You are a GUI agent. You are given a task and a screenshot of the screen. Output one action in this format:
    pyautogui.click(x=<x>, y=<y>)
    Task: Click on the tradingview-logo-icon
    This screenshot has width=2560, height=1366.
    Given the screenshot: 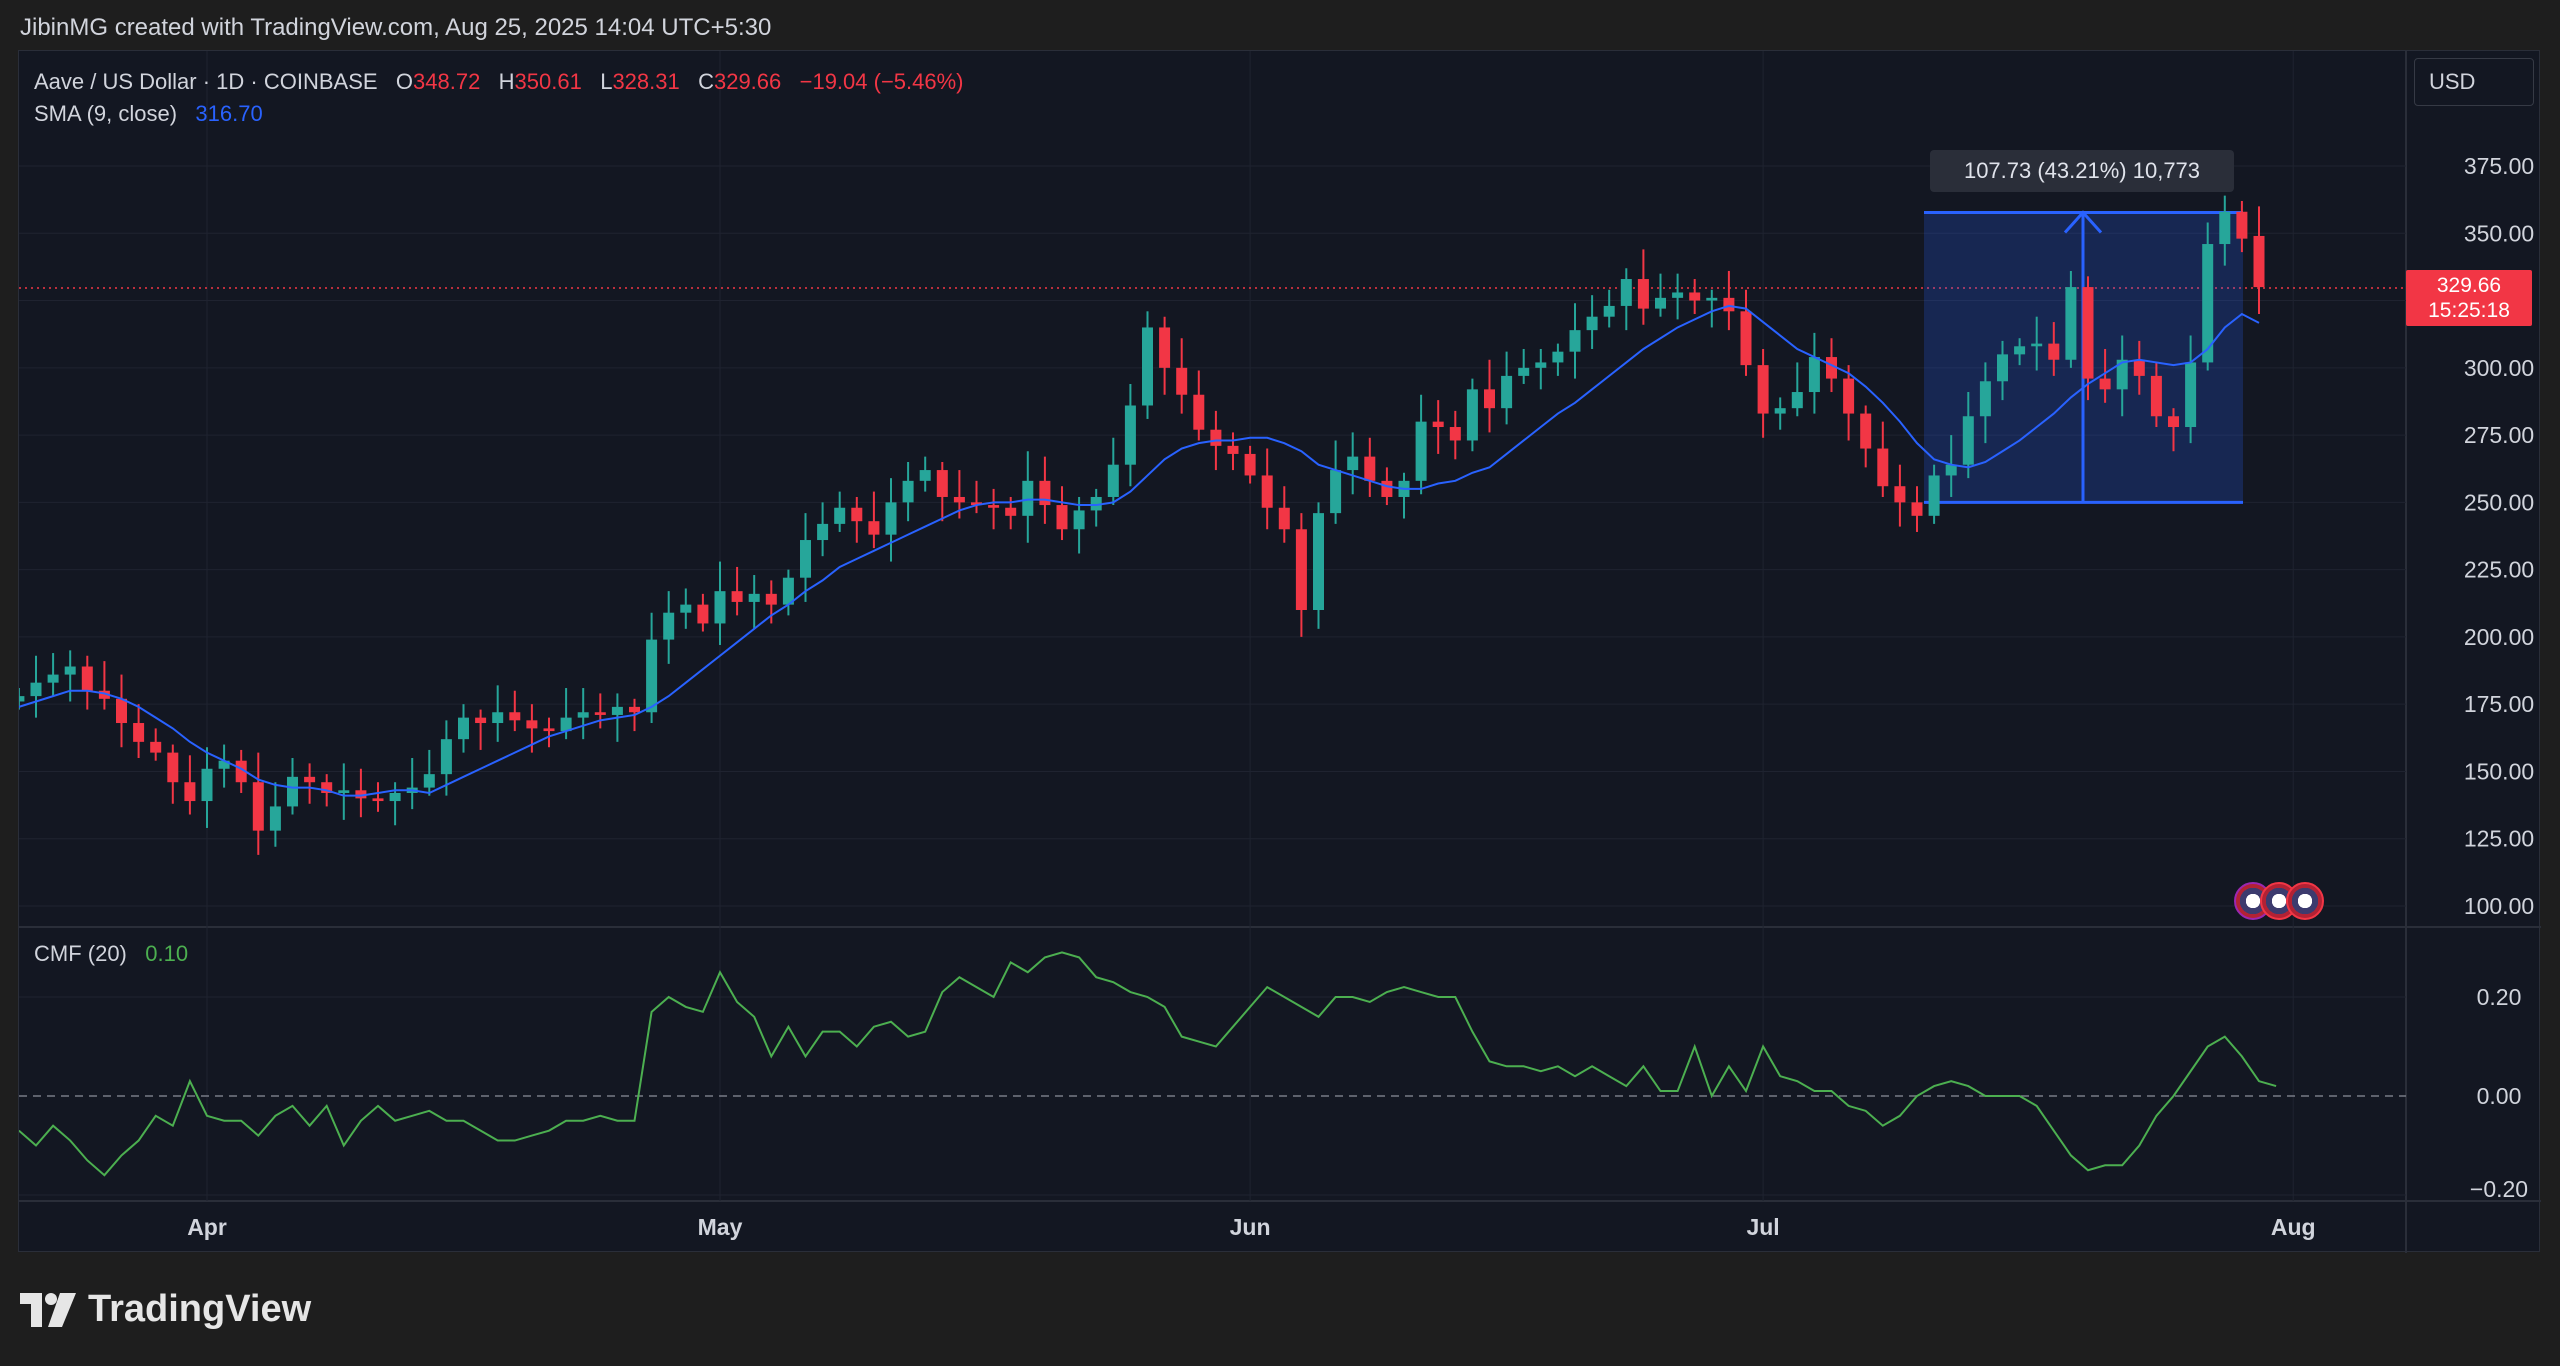 What is the action you would take?
    pyautogui.click(x=48, y=1309)
    